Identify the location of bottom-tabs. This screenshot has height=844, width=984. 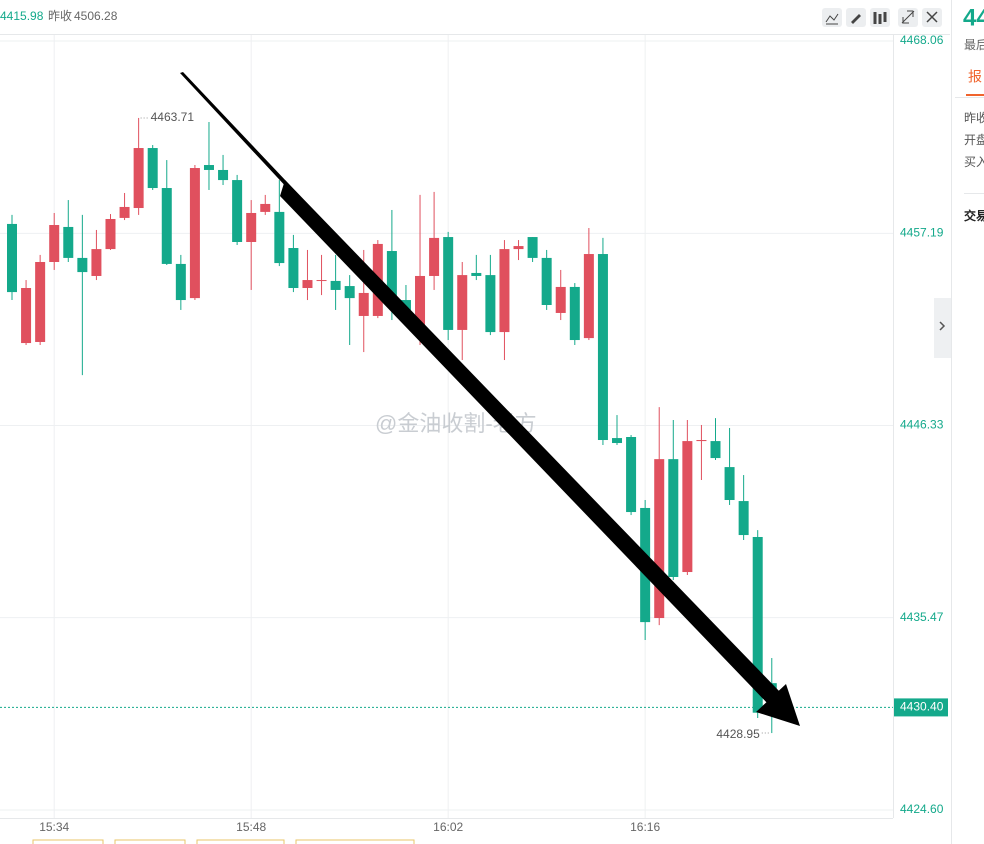
(223, 841).